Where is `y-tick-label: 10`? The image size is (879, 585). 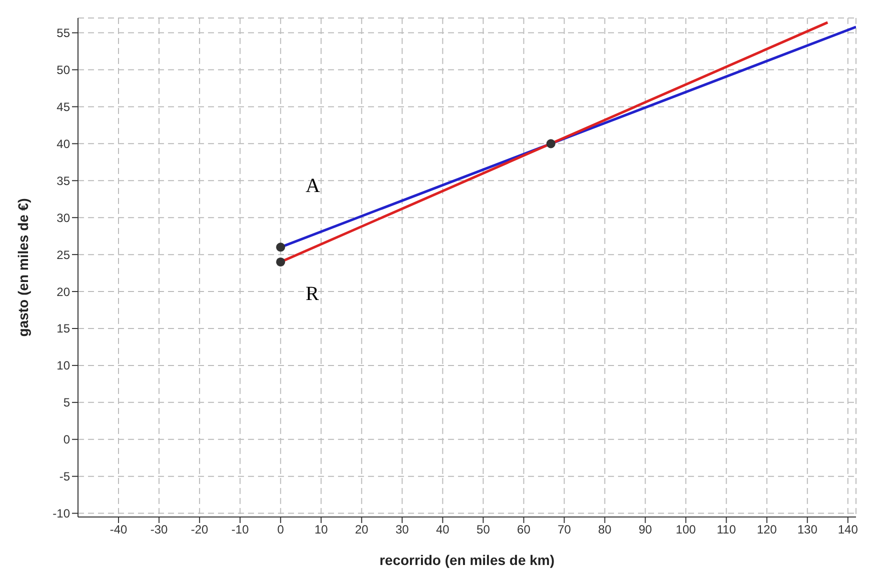 y-tick-label: 10 is located at coordinates (63, 365).